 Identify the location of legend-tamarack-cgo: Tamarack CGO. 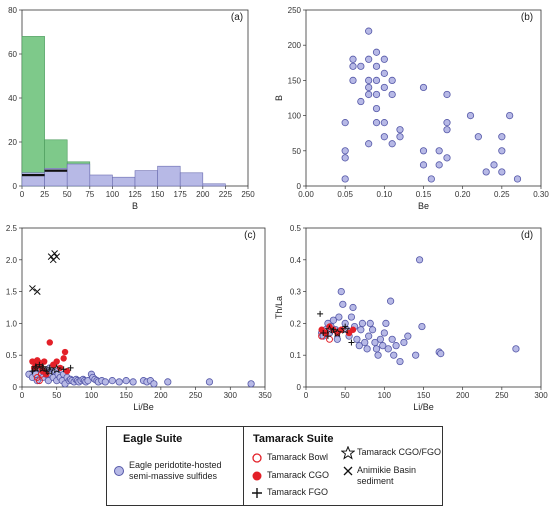
(298, 475).